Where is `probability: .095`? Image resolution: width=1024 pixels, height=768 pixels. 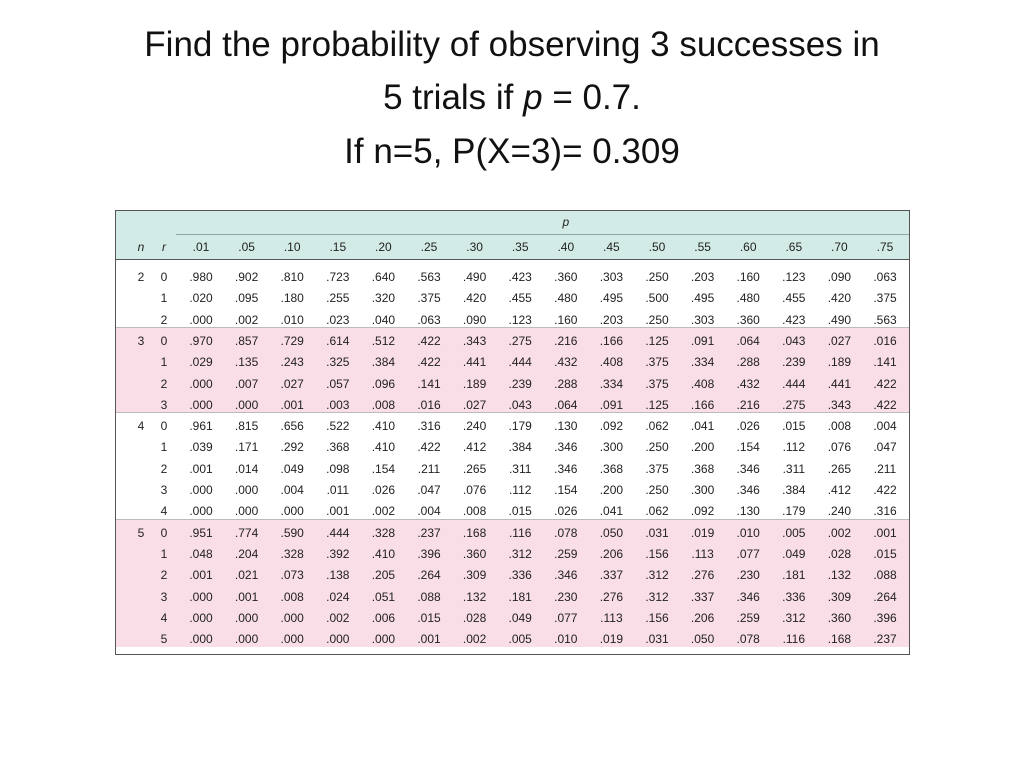 probability: .095 is located at coordinates (246, 298).